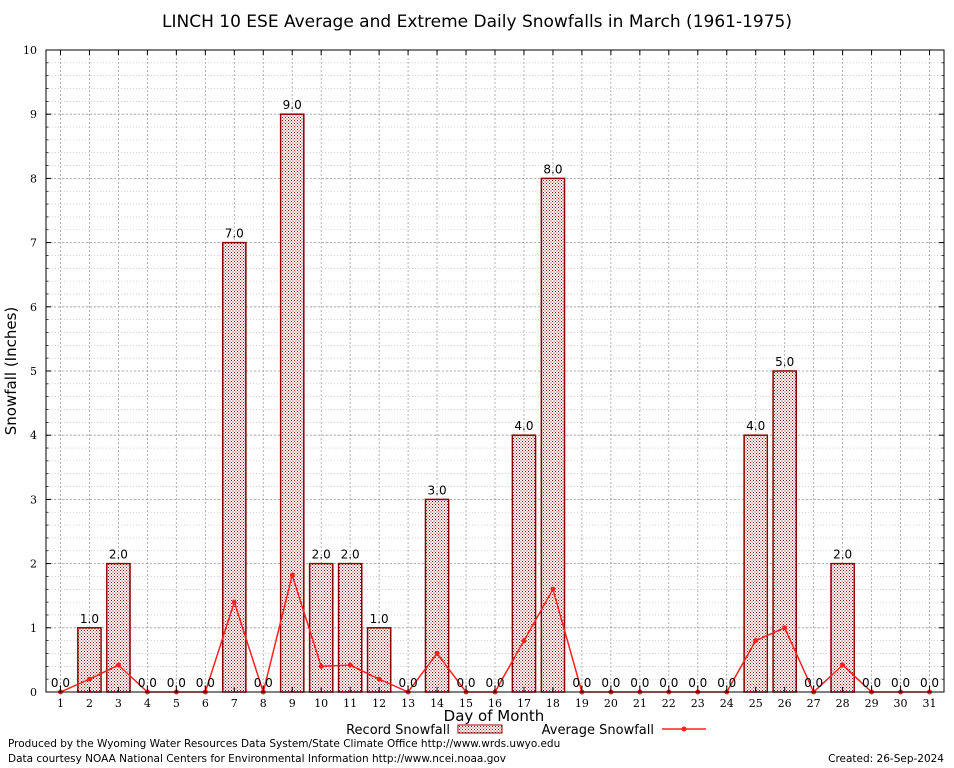 The height and width of the screenshot is (768, 954). What do you see at coordinates (292, 703) in the screenshot?
I see `x-tick-label-day-9: 9` at bounding box center [292, 703].